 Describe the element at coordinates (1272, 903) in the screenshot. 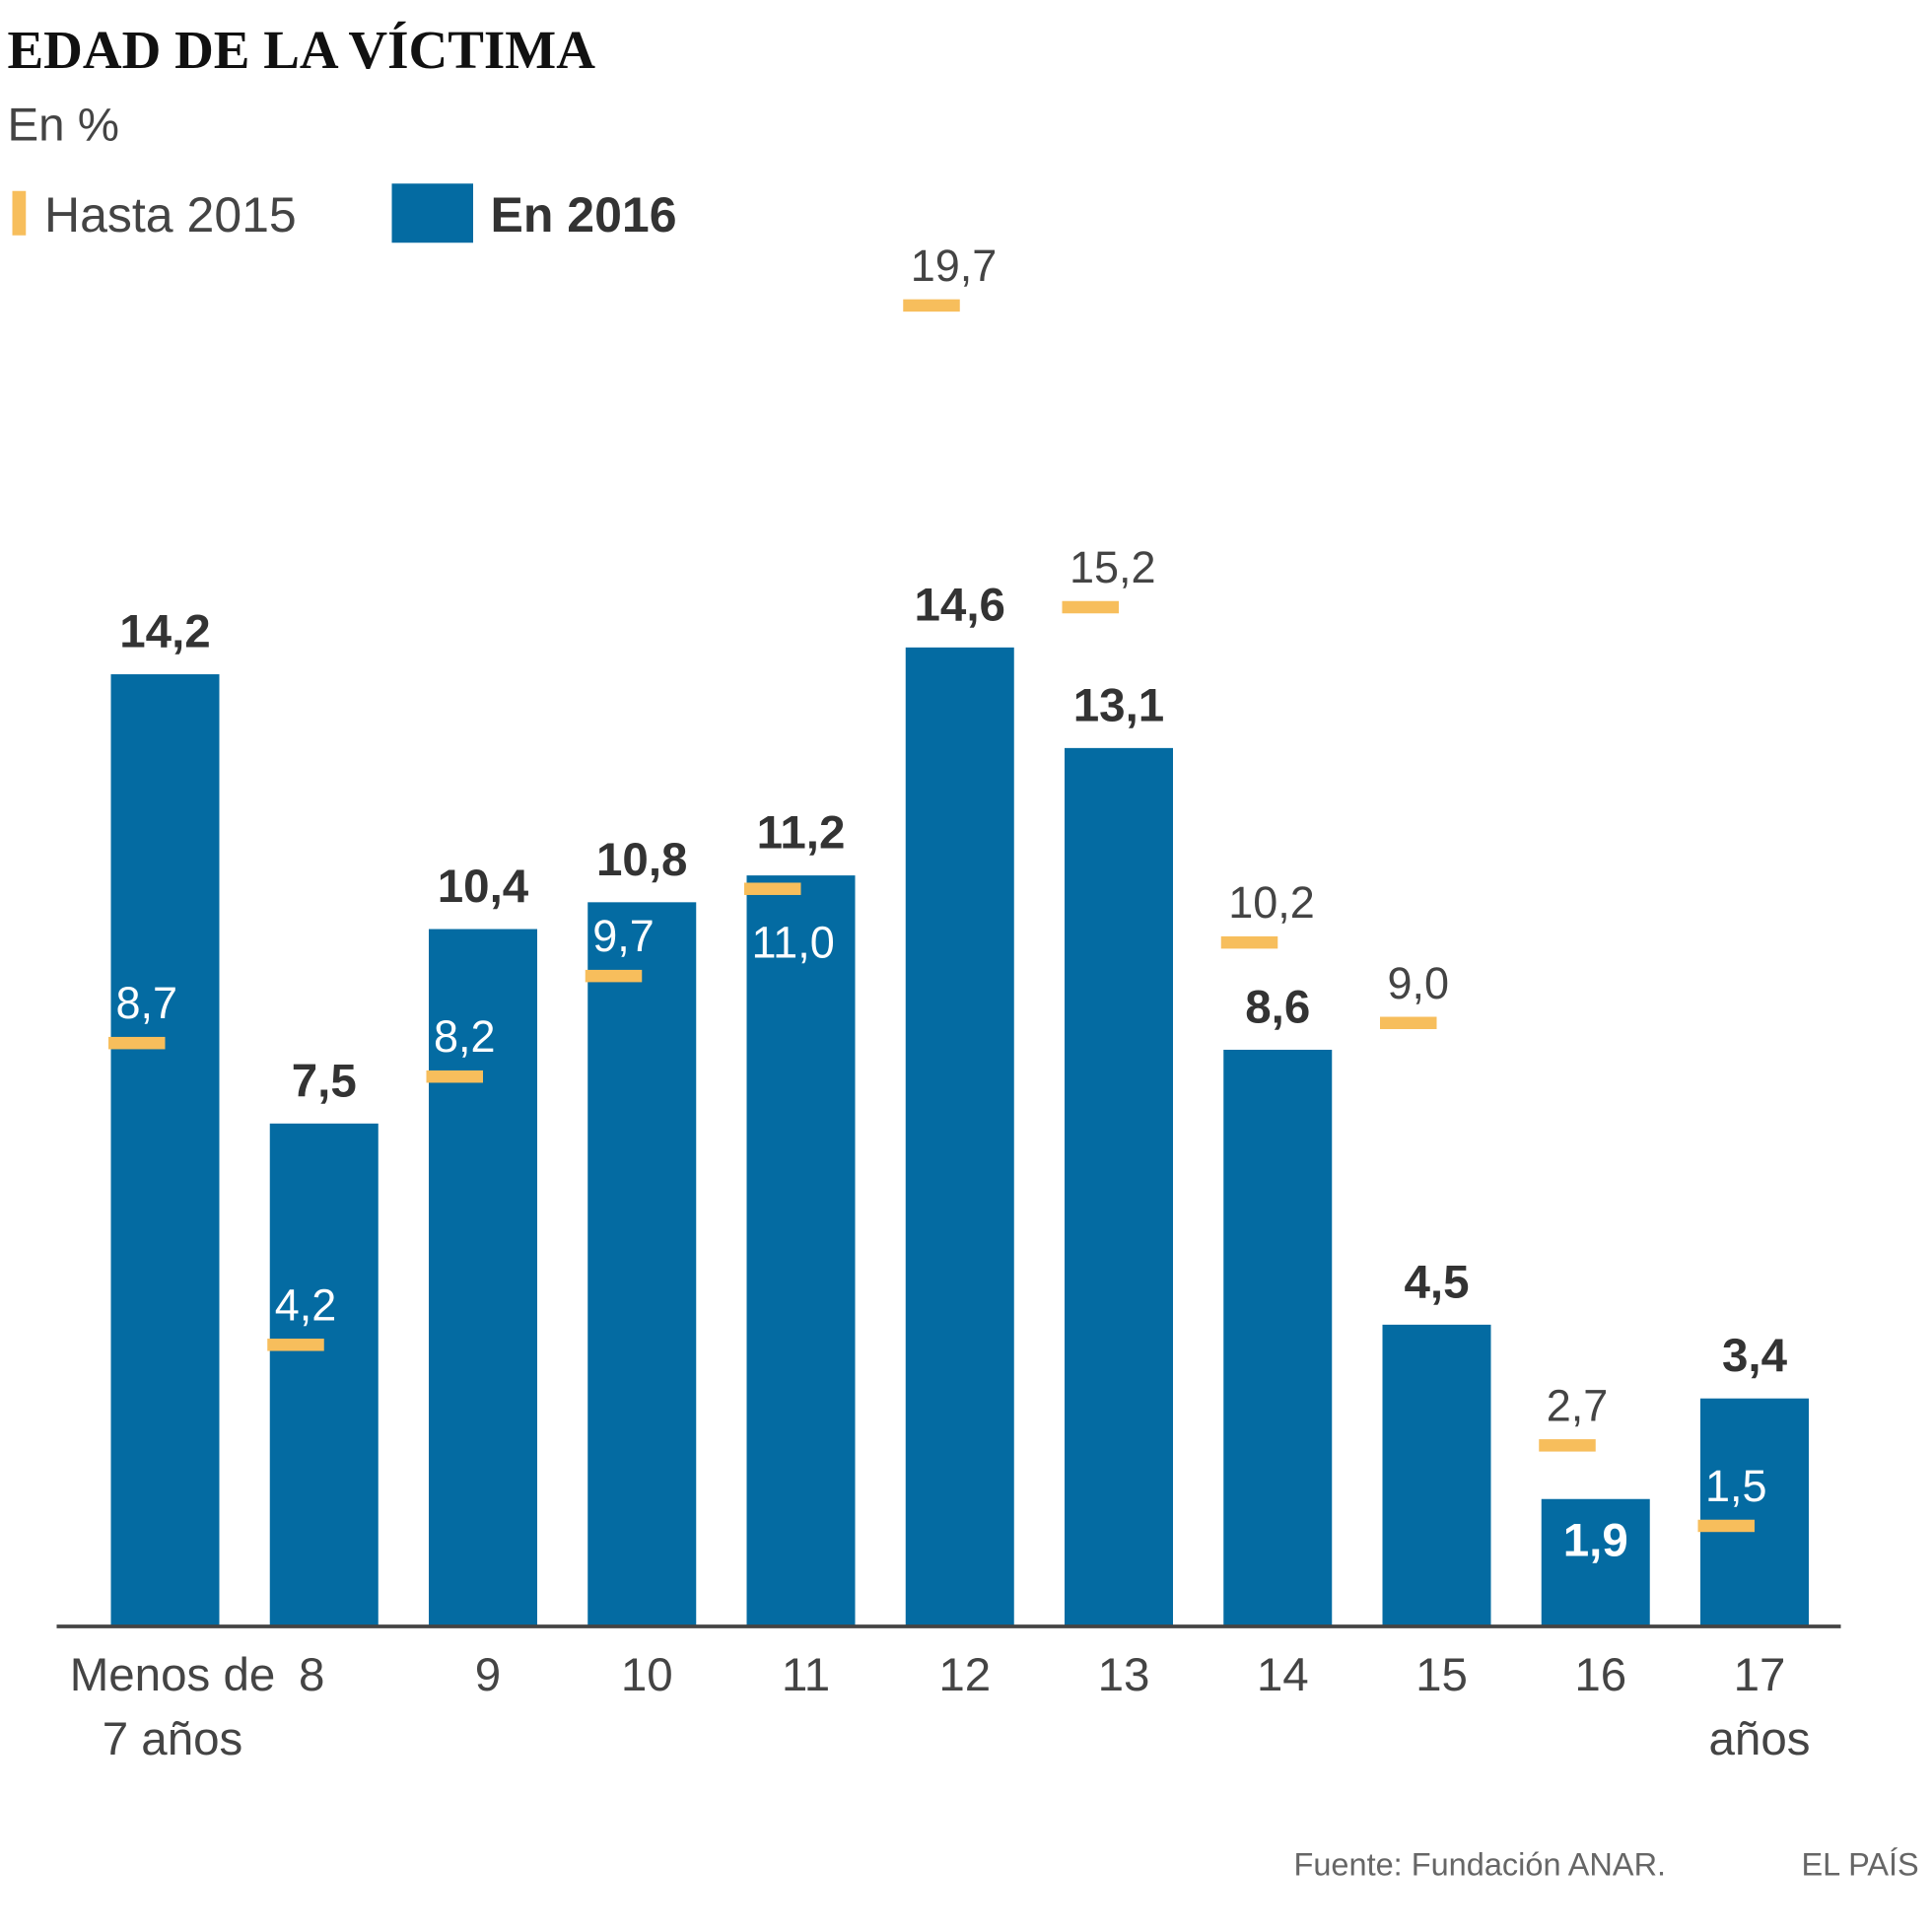

I see `tick-value-label: 10,2` at that location.